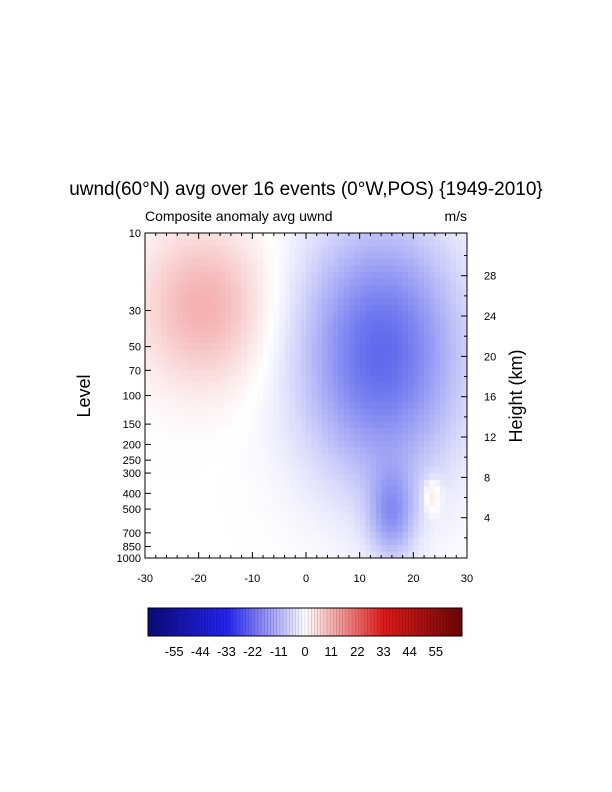 This screenshot has width=612, height=792. Describe the element at coordinates (132, 425) in the screenshot. I see `y-tick-label: 150` at that location.